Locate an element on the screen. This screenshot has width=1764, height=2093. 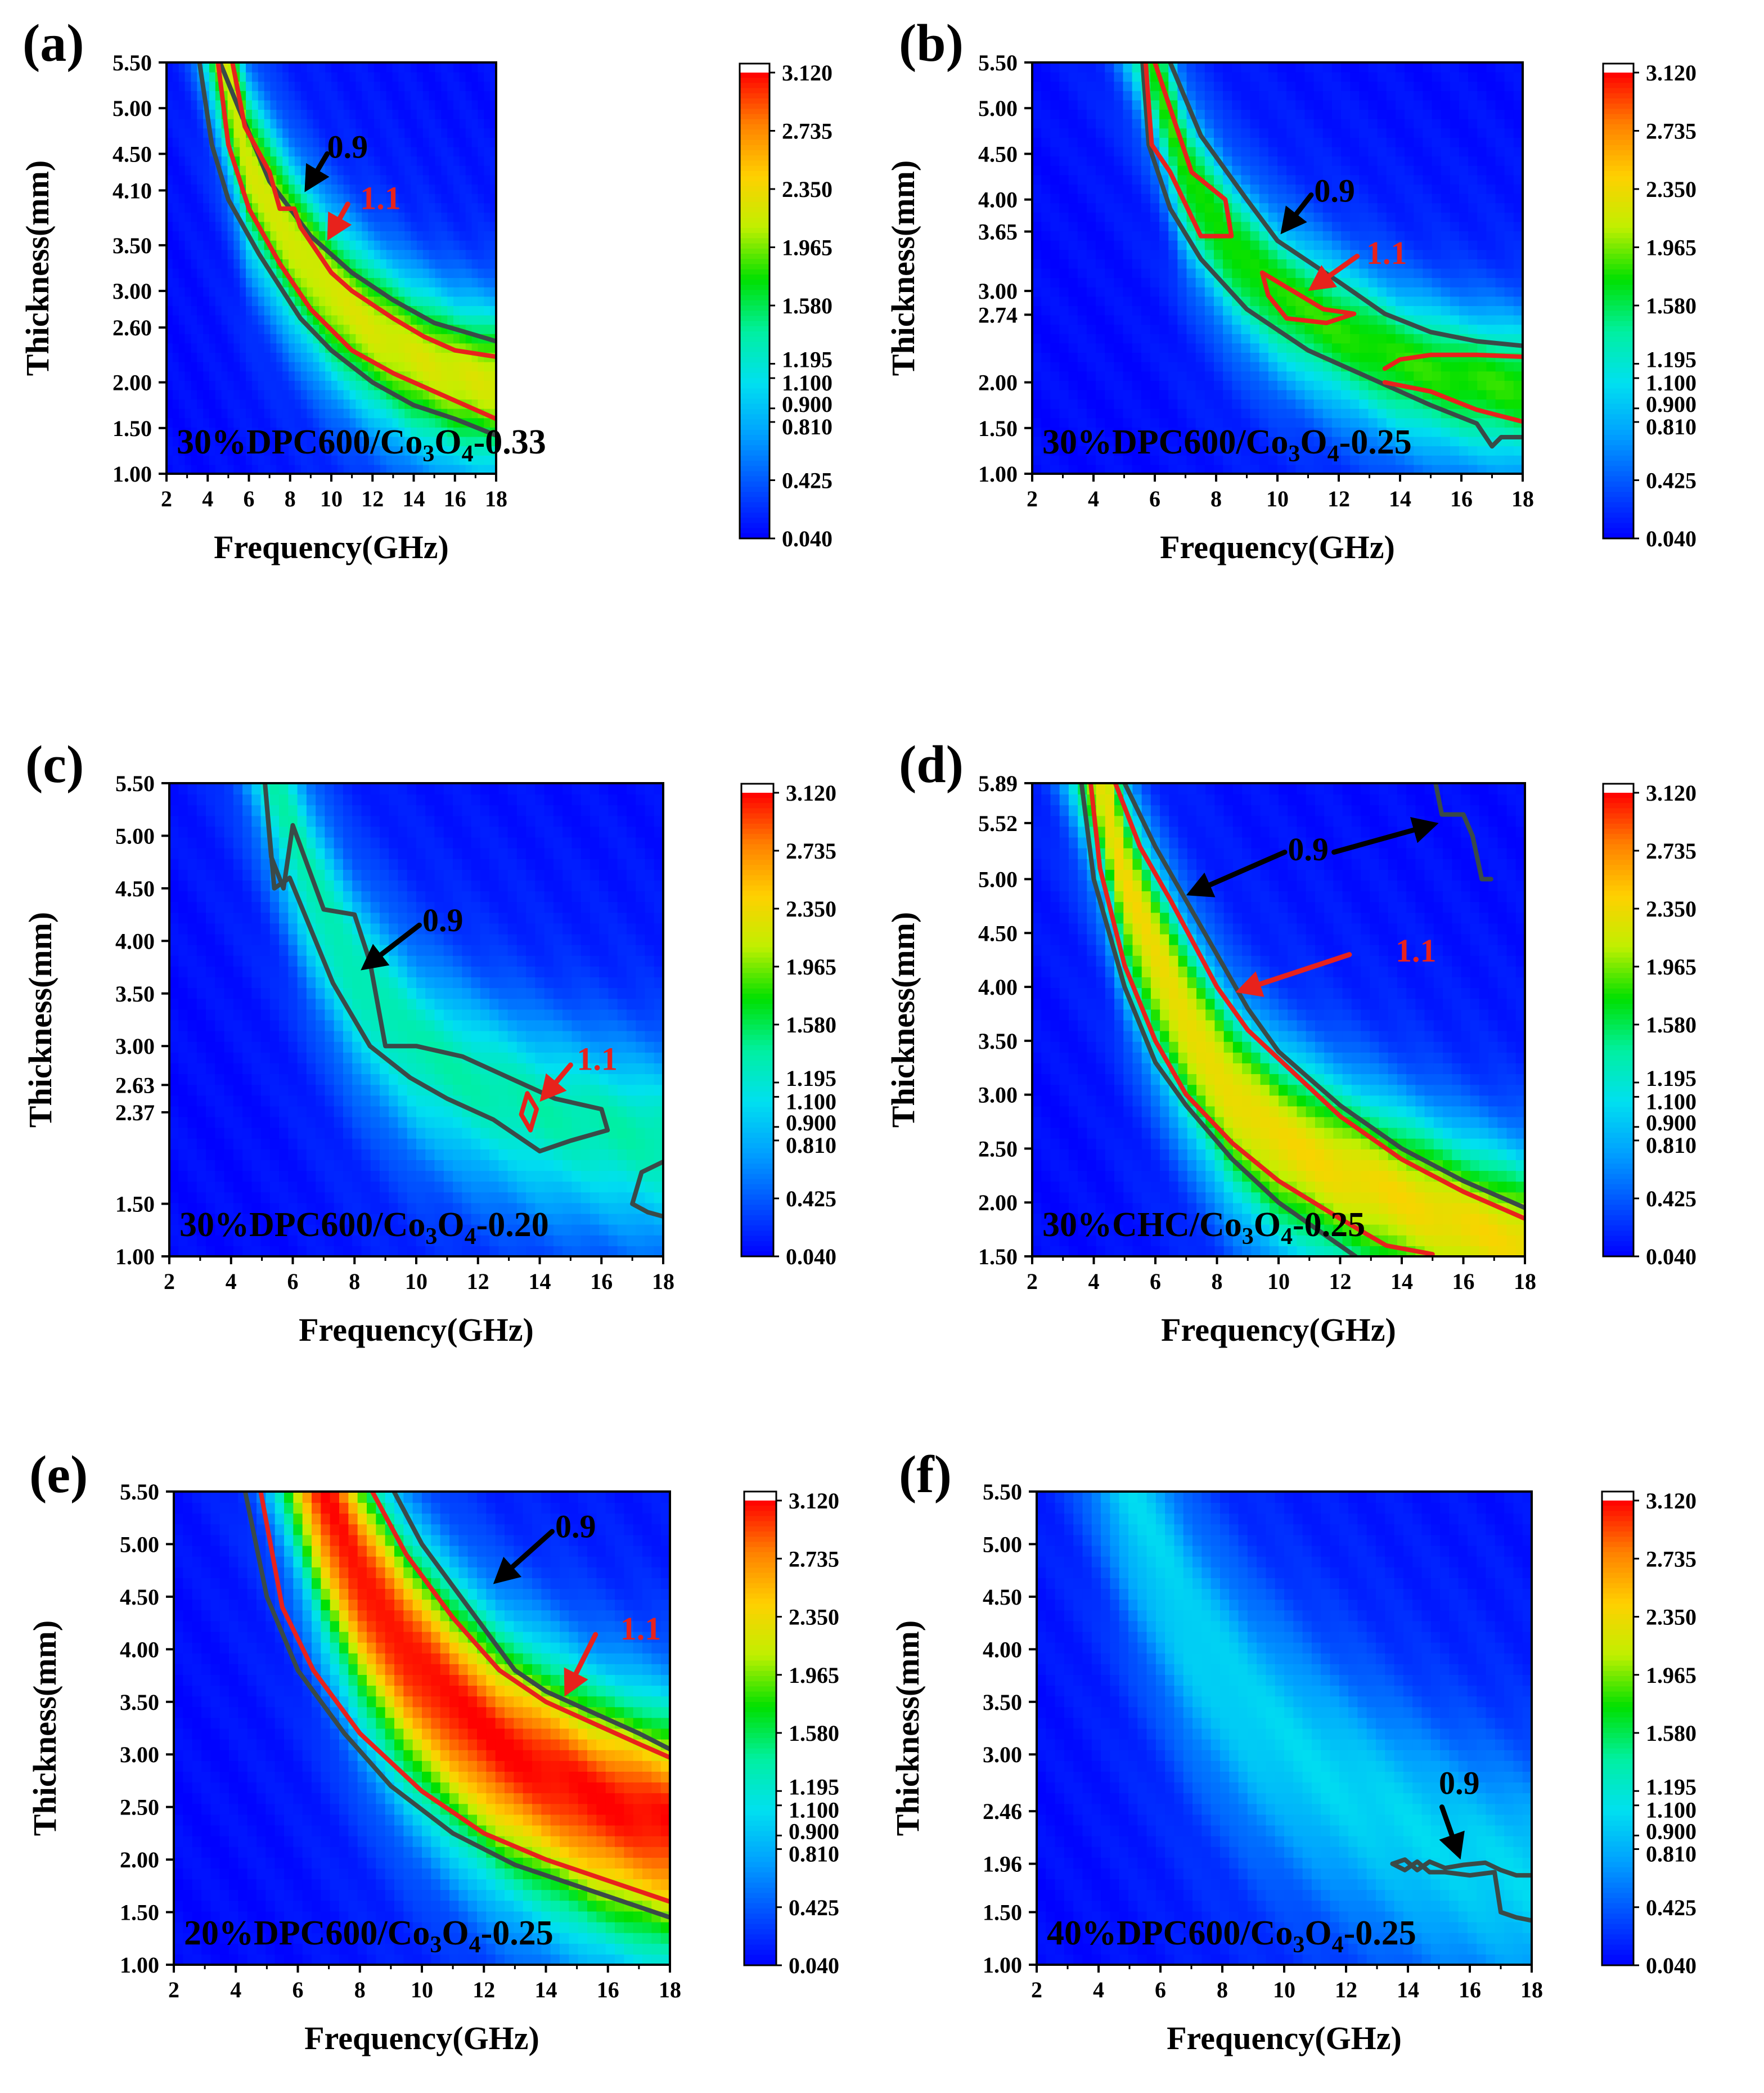
annotation-label: 0.9 is located at coordinates (347, 146).